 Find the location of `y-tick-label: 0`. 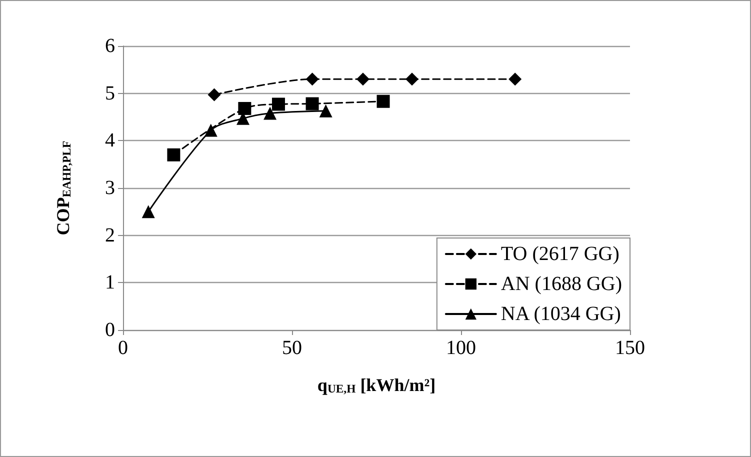

y-tick-label: 0 is located at coordinates (110, 330).